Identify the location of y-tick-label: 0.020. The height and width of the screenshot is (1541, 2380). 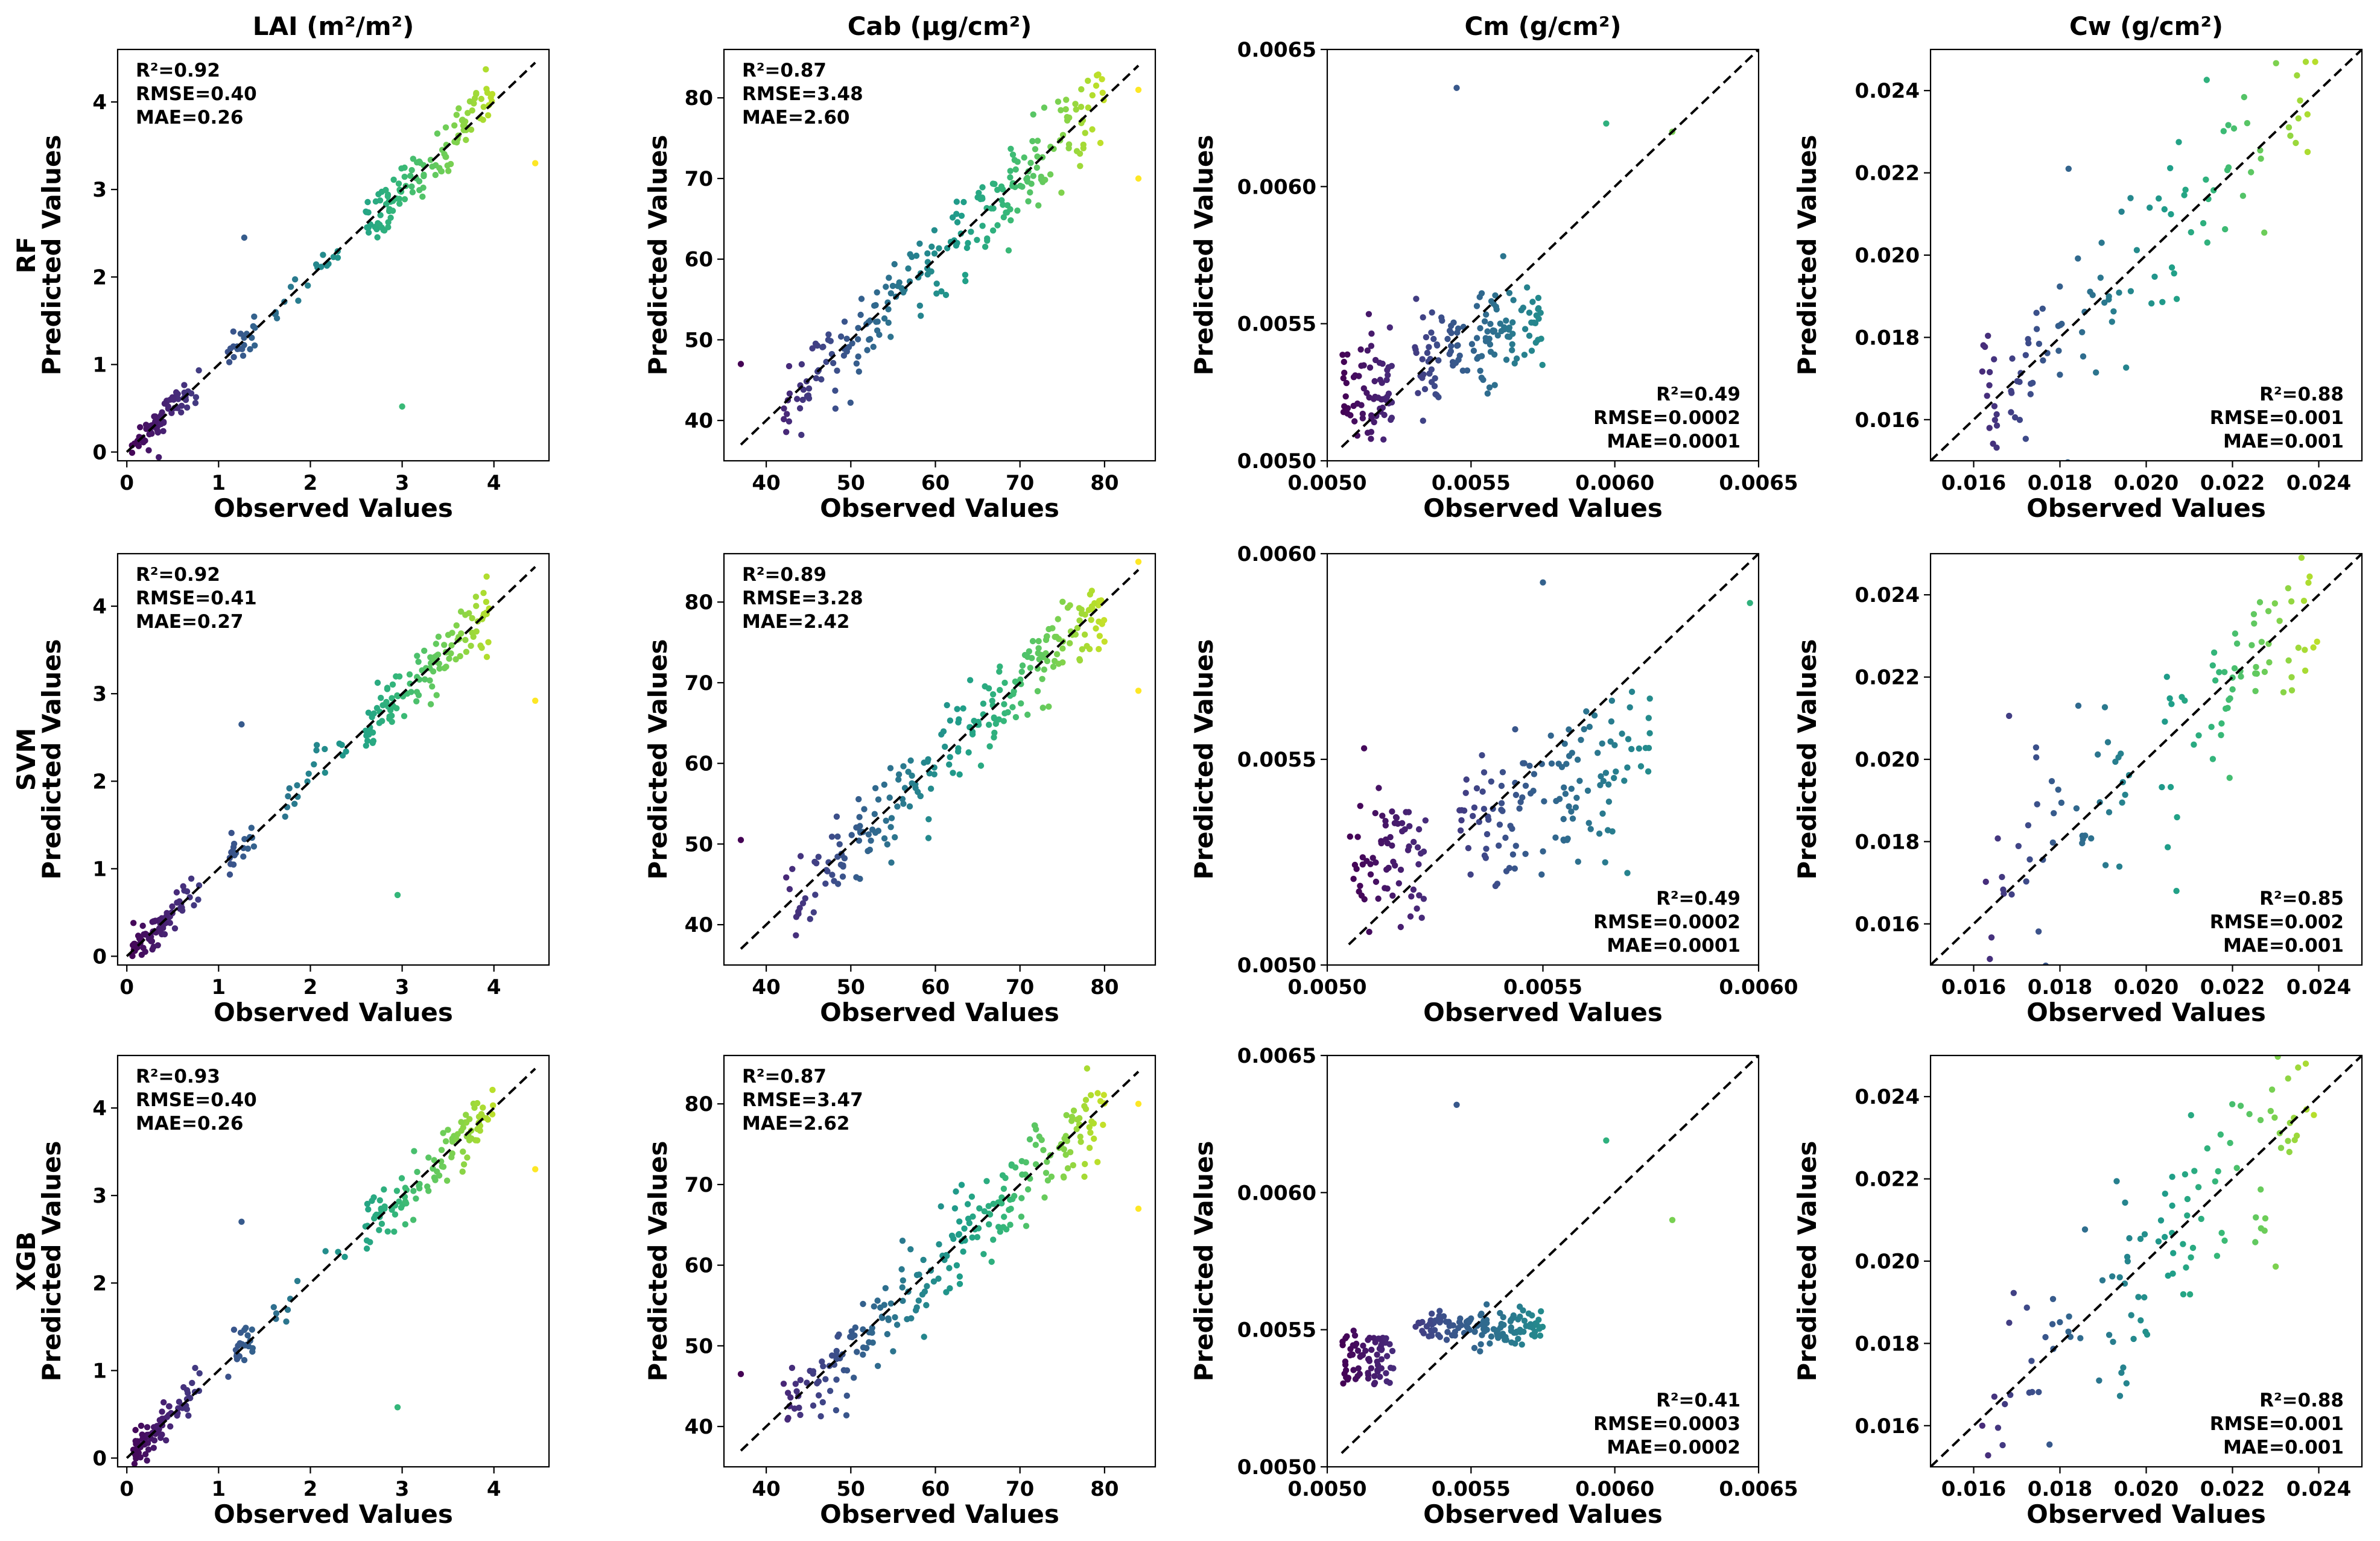
(1888, 760).